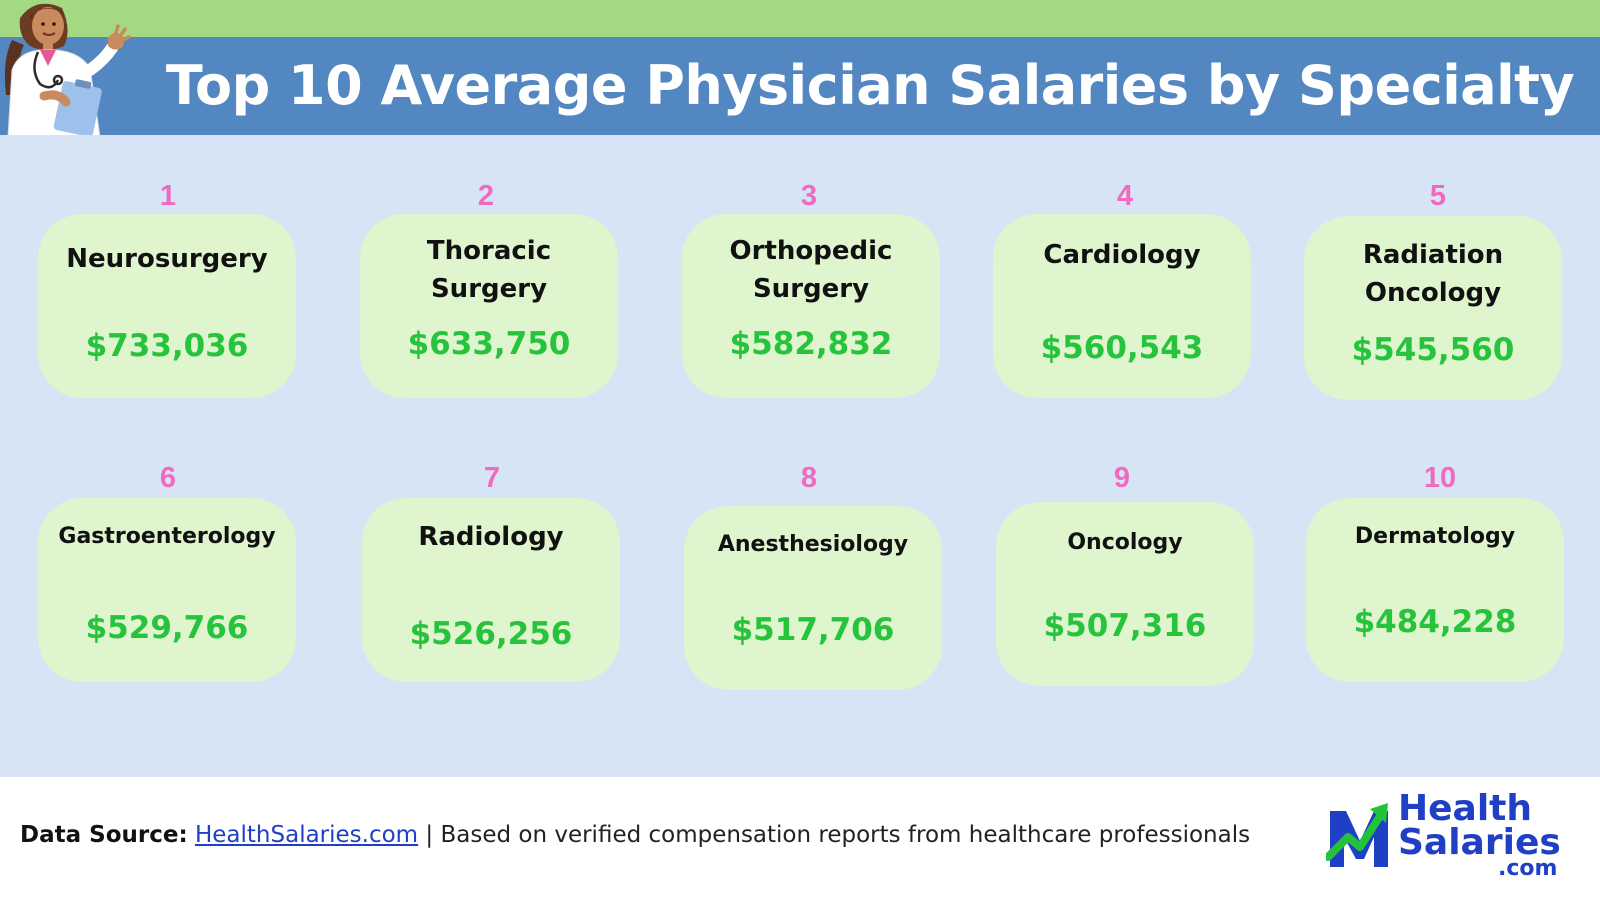 Image resolution: width=1600 pixels, height=900 pixels. Describe the element at coordinates (811, 306) in the screenshot. I see `specialty-card-orthopedic-surgery: Orthopedic Surgery $582,832` at that location.